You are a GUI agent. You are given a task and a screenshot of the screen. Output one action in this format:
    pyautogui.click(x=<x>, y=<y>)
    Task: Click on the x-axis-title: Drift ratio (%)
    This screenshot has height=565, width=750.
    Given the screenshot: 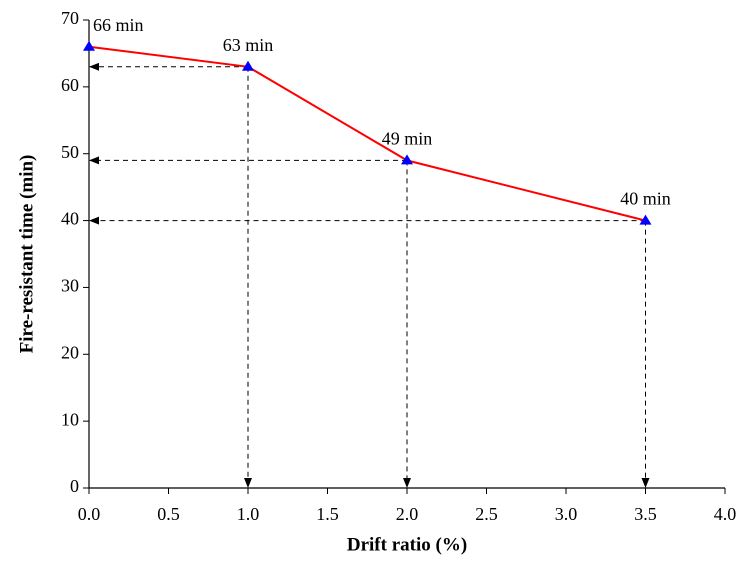 What is the action you would take?
    pyautogui.click(x=407, y=544)
    